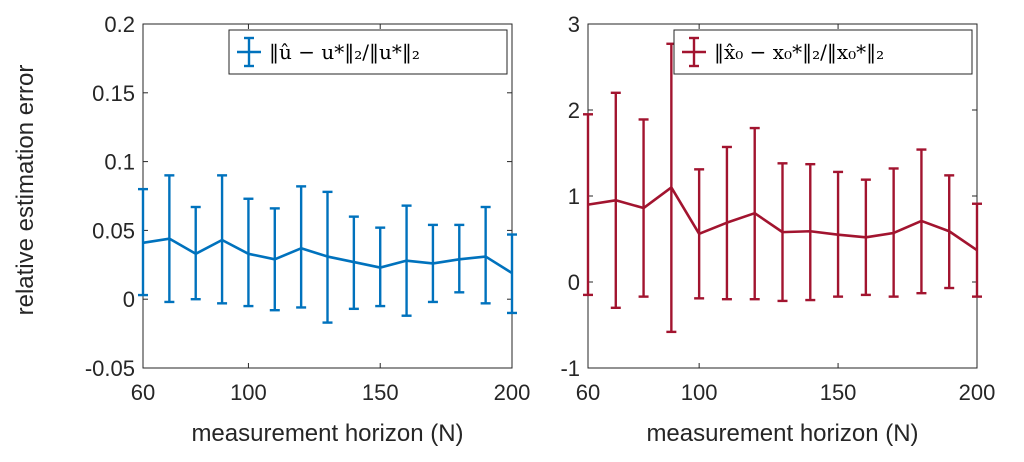 The width and height of the screenshot is (1024, 462). I want to click on legend-label: ‖x̂₀ − x₀*‖₂/‖x₀*‖₂, so click(799, 52).